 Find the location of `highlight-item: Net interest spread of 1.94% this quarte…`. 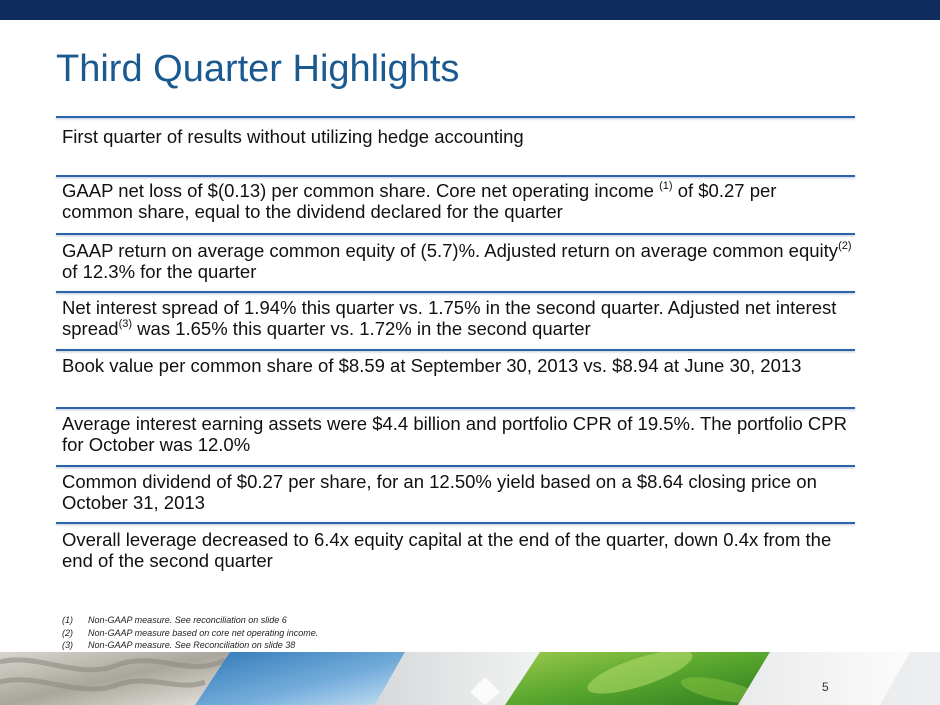

highlight-item: Net interest spread of 1.94% this quarte… is located at coordinates (457, 318).